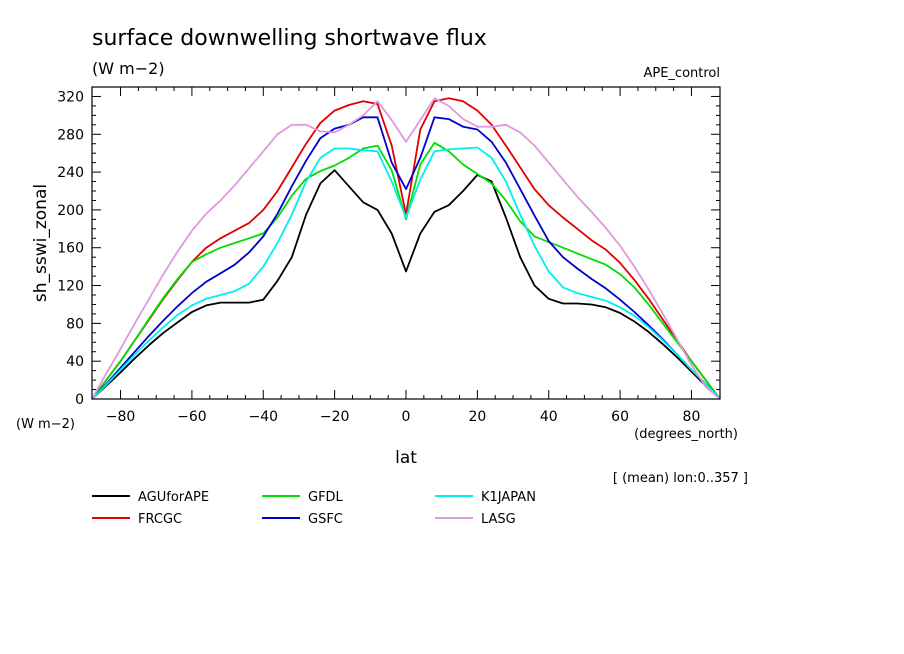  What do you see at coordinates (314, 508) in the screenshot?
I see `legend: AGUforAPE FRCGC GFDL GSFC K1JAPAN LASG` at bounding box center [314, 508].